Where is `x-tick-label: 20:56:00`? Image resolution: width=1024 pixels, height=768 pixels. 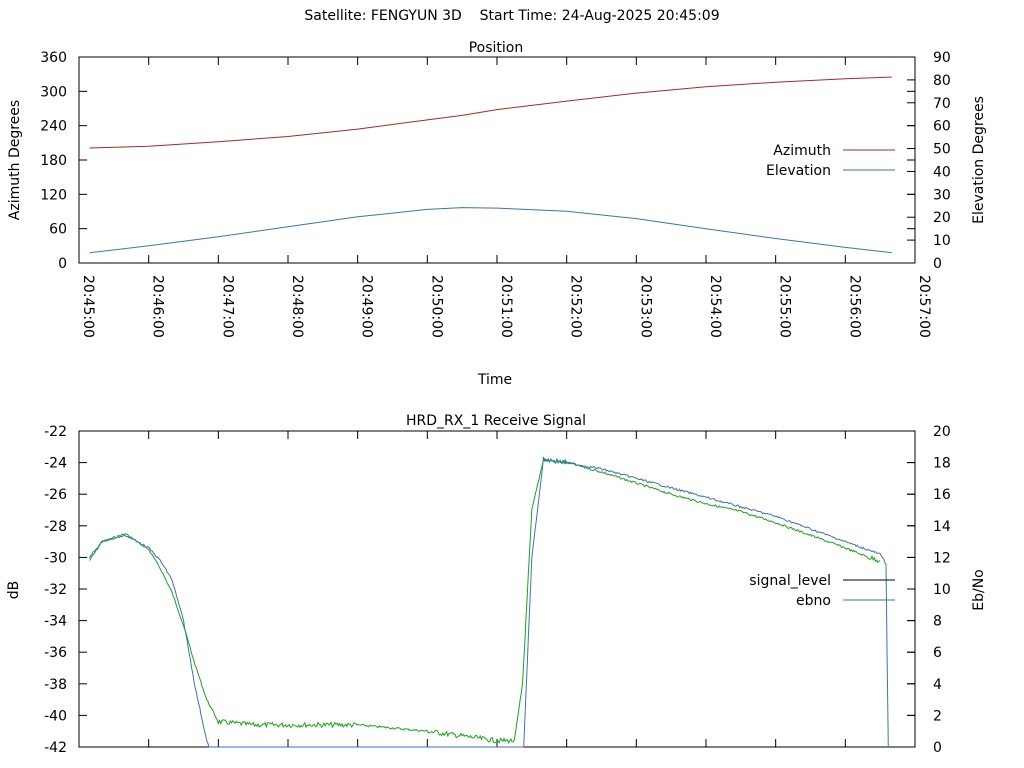 x-tick-label: 20:56:00 is located at coordinates (854, 306).